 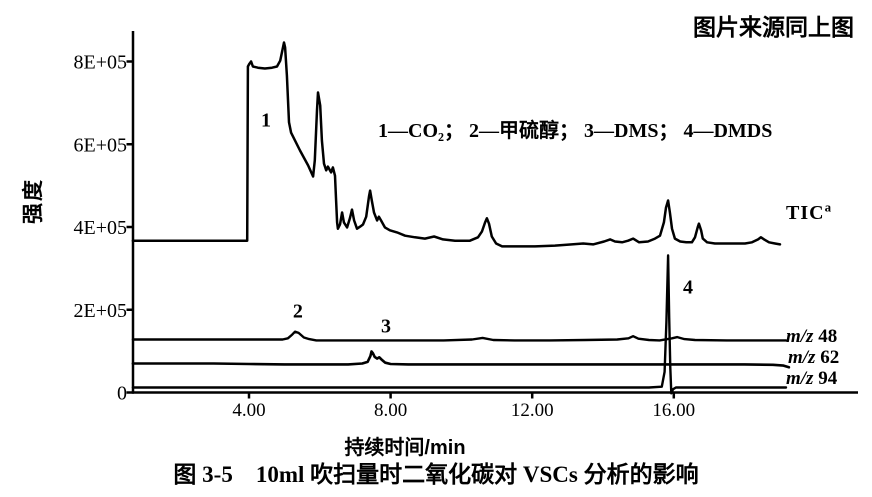 What do you see at coordinates (673, 410) in the screenshot?
I see `x-tick-label: 16.00` at bounding box center [673, 410].